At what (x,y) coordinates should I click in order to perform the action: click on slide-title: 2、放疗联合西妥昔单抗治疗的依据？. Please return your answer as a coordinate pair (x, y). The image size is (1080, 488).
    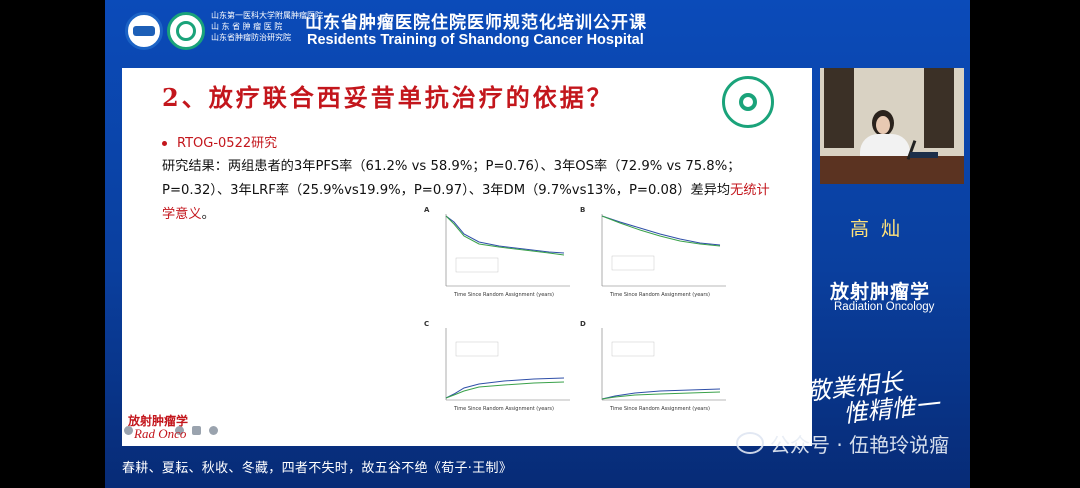
    Looking at the image, I should click on (388, 97).